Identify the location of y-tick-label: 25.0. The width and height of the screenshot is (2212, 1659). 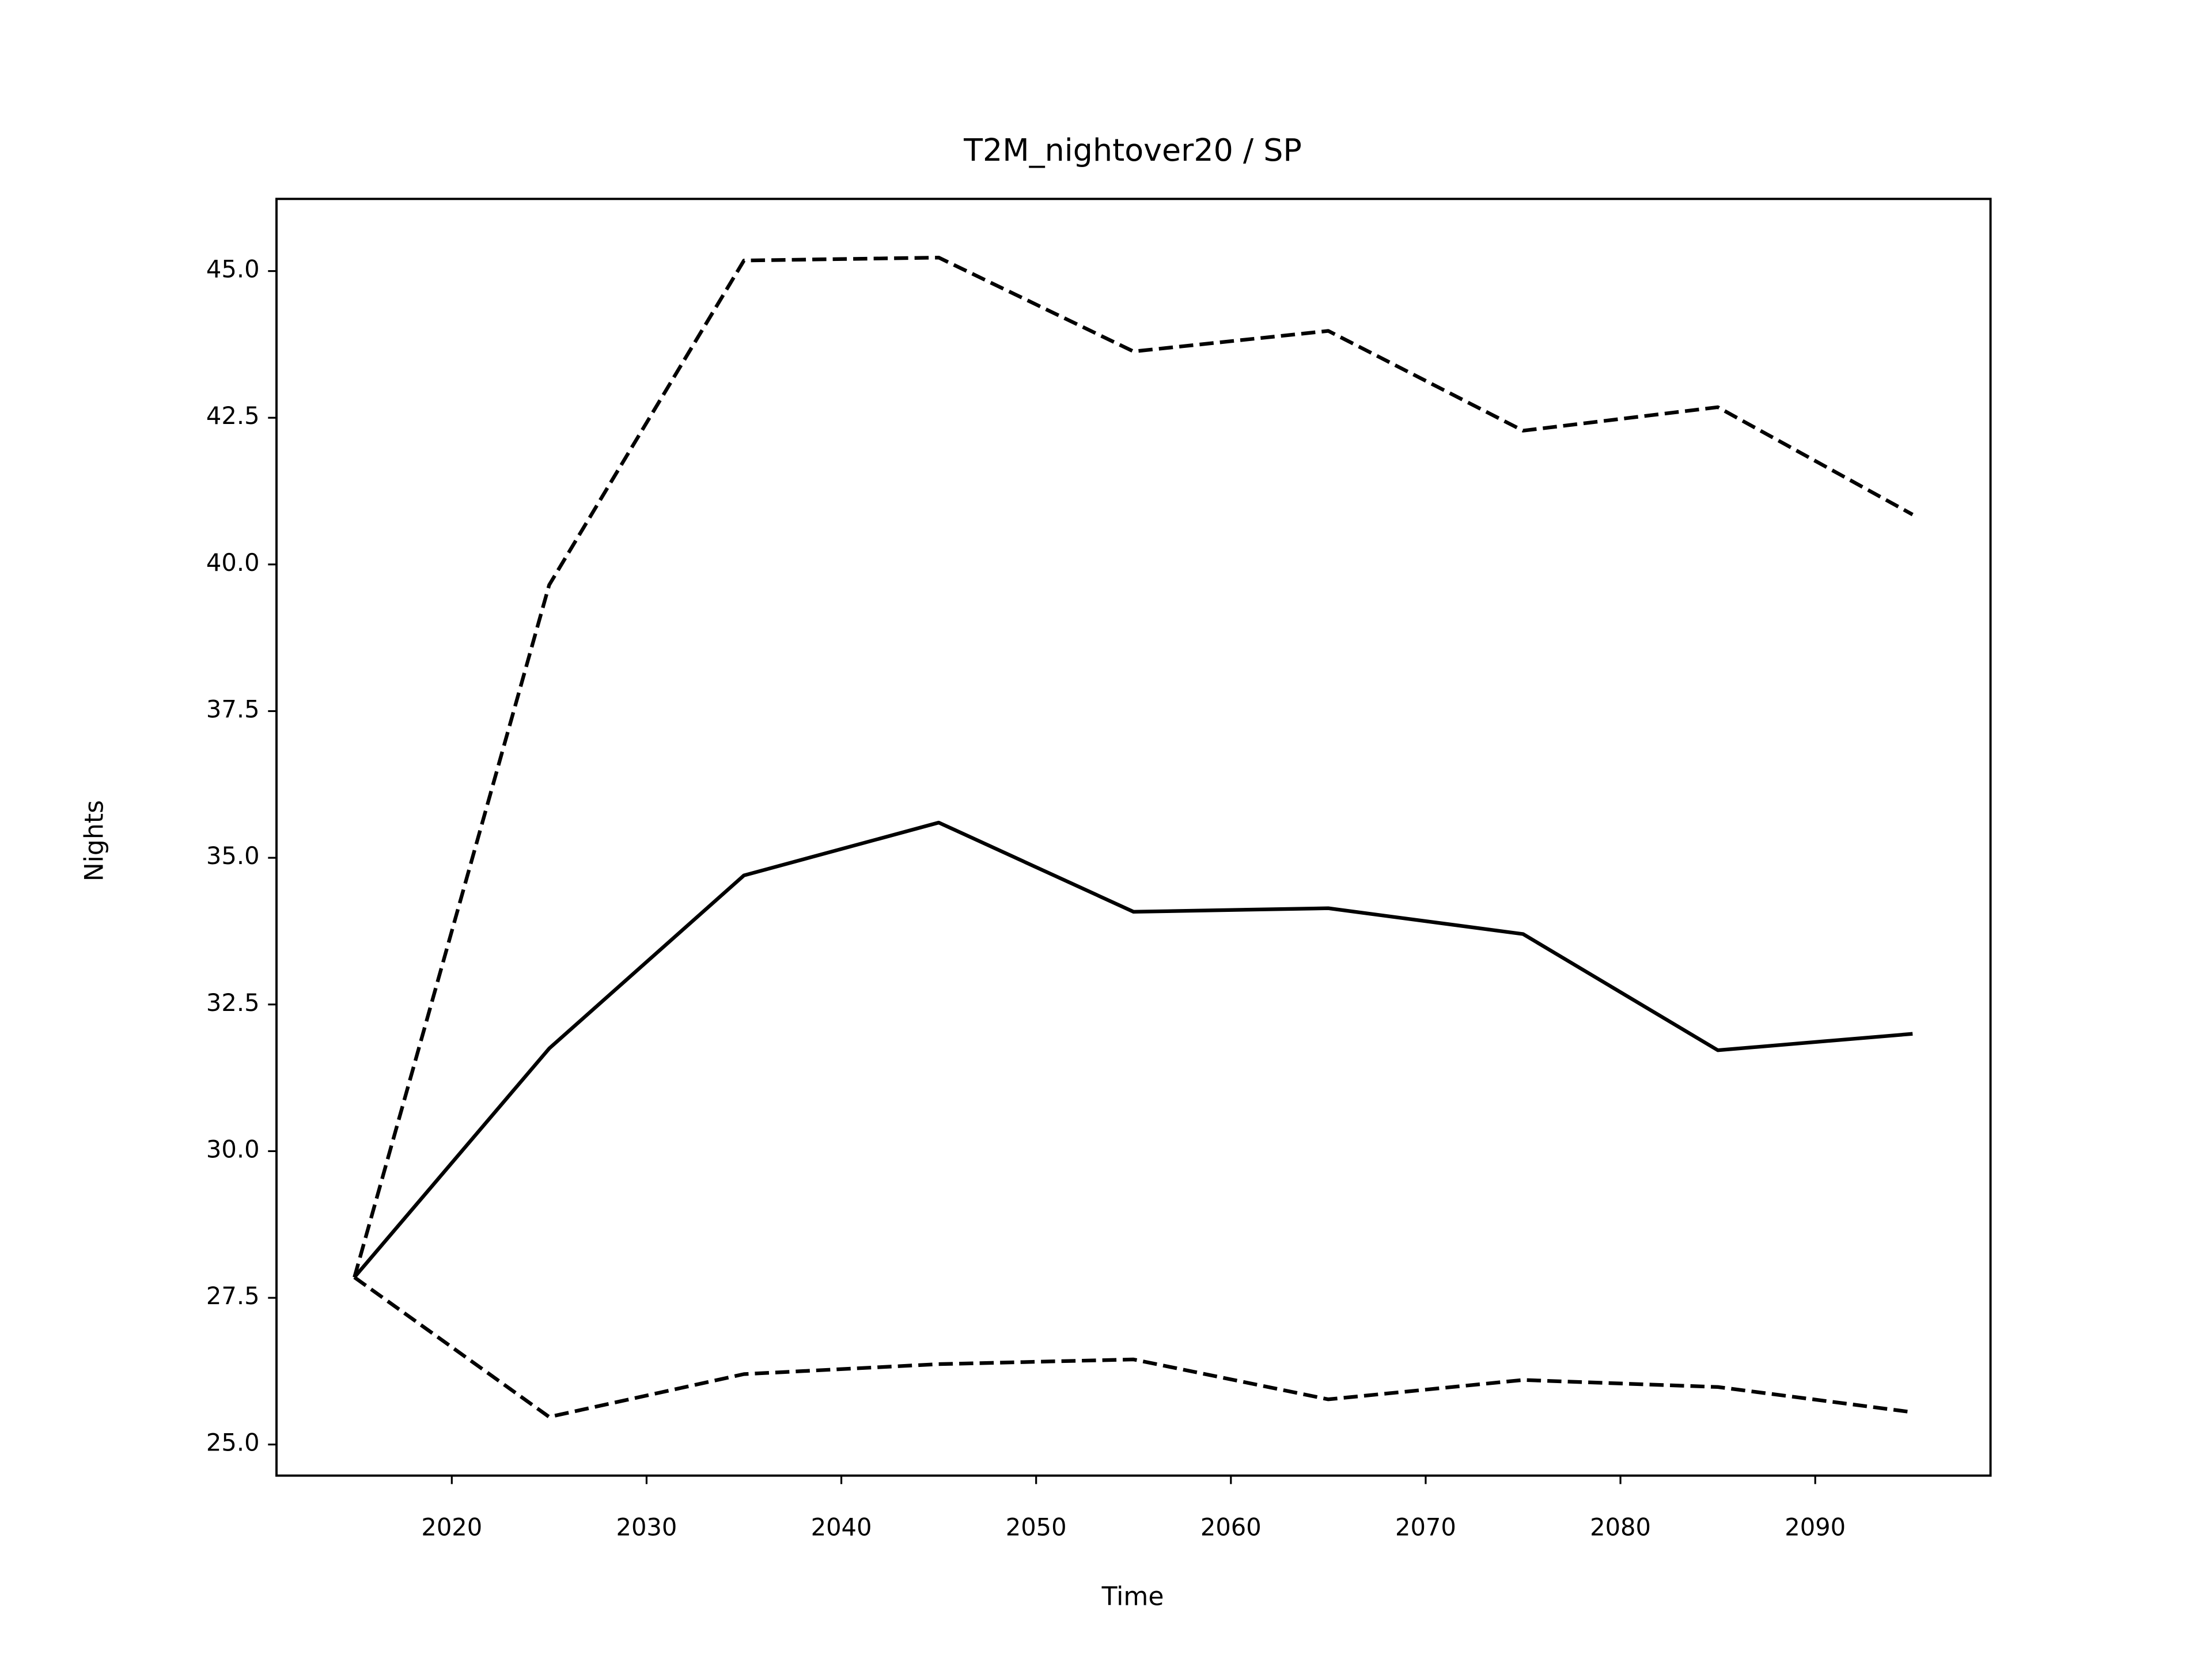
(233, 1443).